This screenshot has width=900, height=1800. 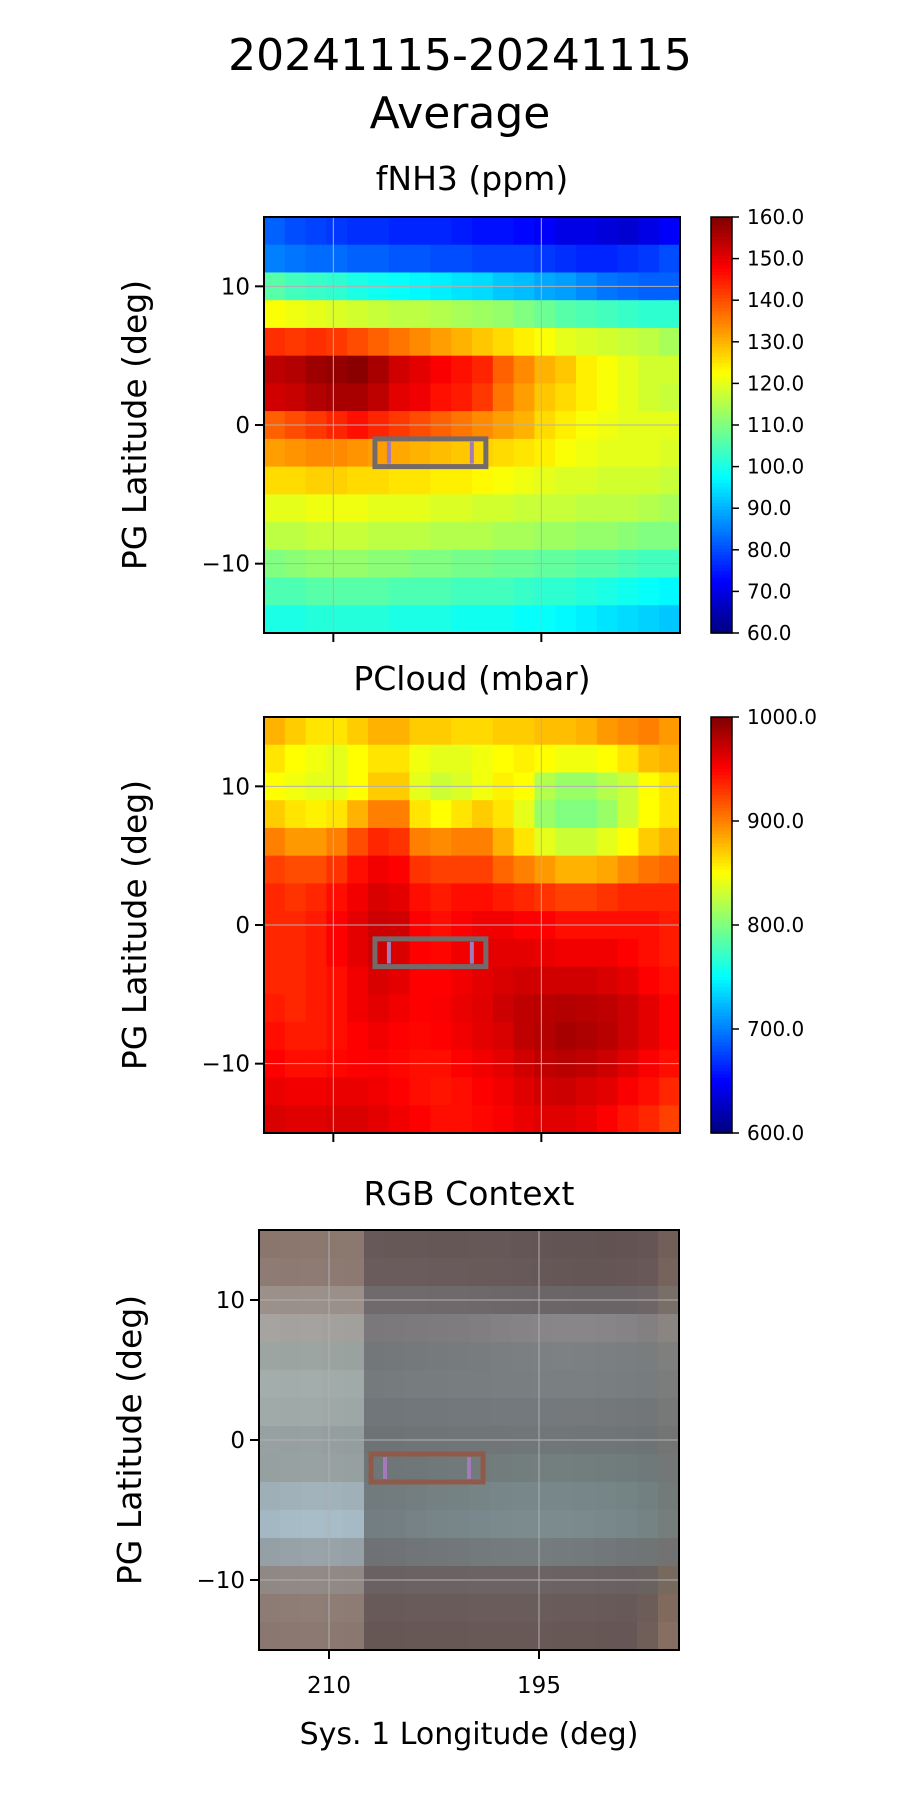 What do you see at coordinates (775, 300) in the screenshot?
I see `colorbar-tick-label: 140.0` at bounding box center [775, 300].